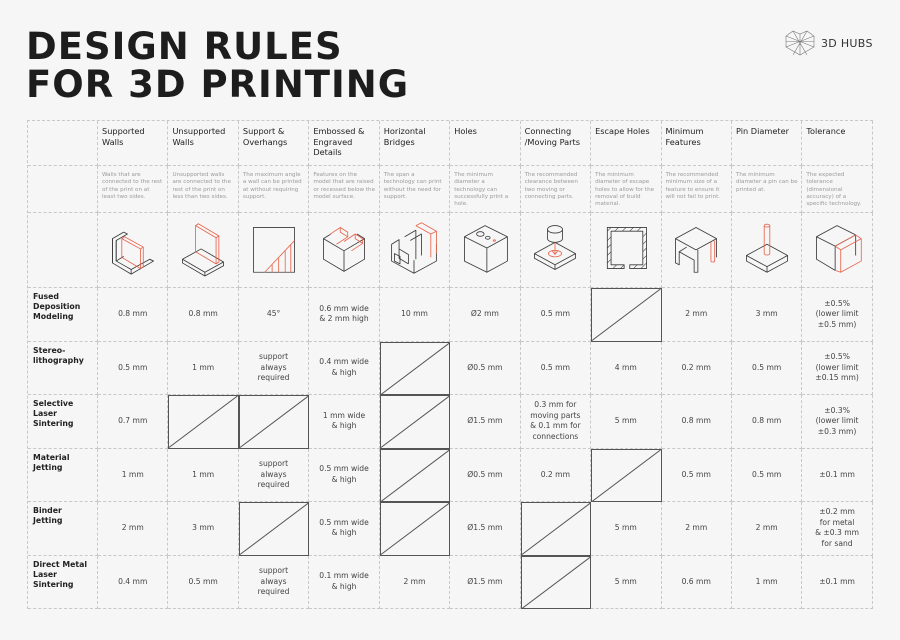  Describe the element at coordinates (63, 368) in the screenshot. I see `row-label-technology: Stereo-lithography` at that location.